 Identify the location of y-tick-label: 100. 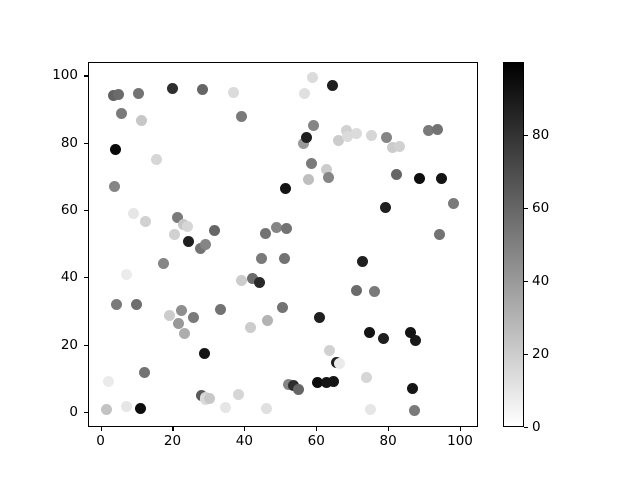
(65, 75).